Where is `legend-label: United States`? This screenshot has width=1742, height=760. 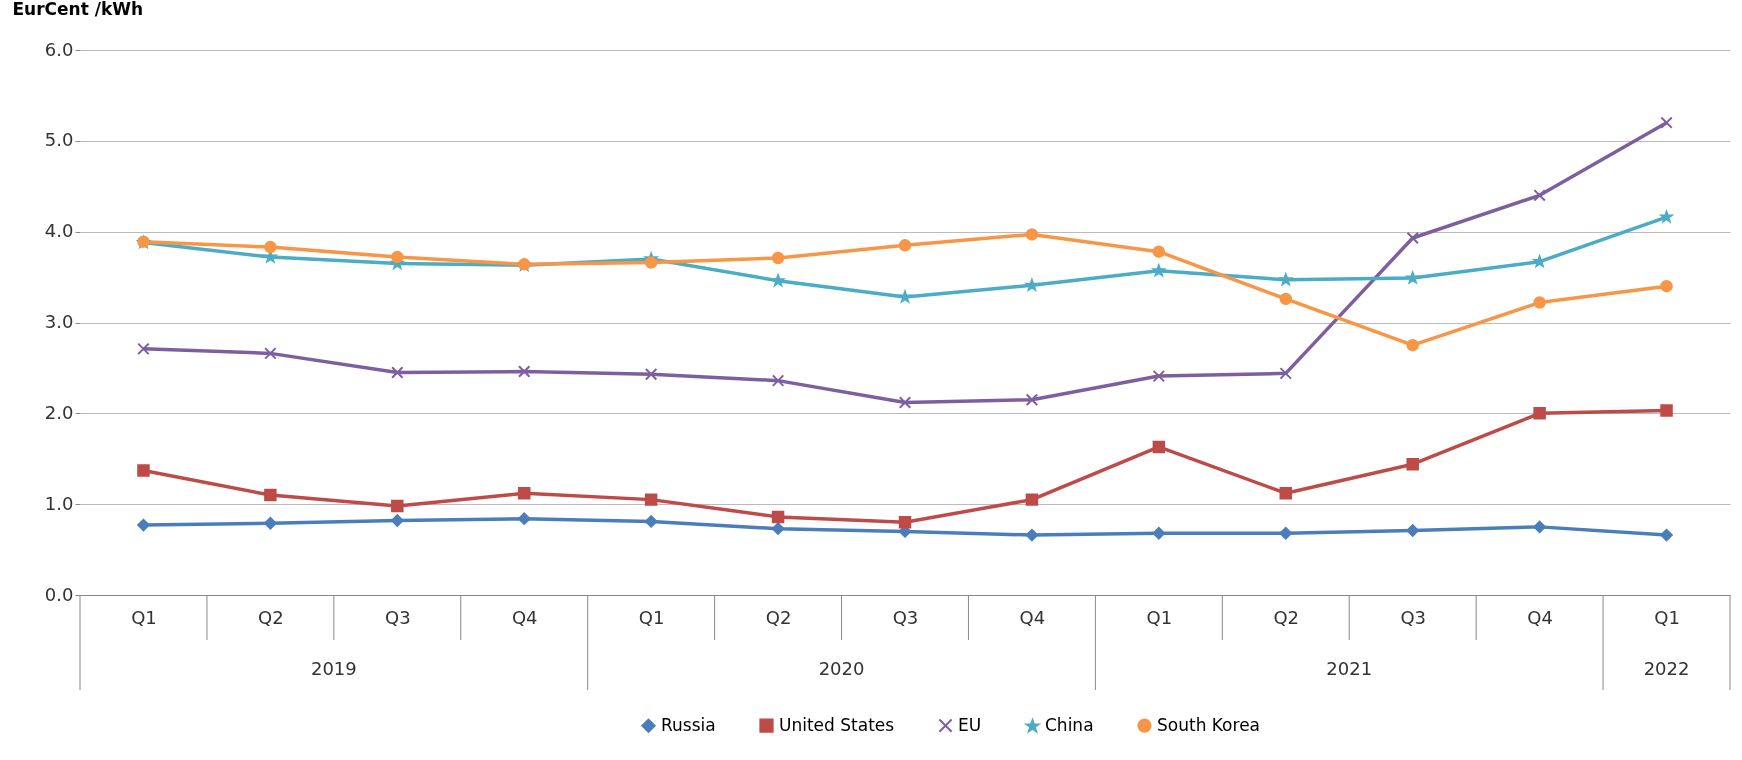
legend-label: United States is located at coordinates (837, 724).